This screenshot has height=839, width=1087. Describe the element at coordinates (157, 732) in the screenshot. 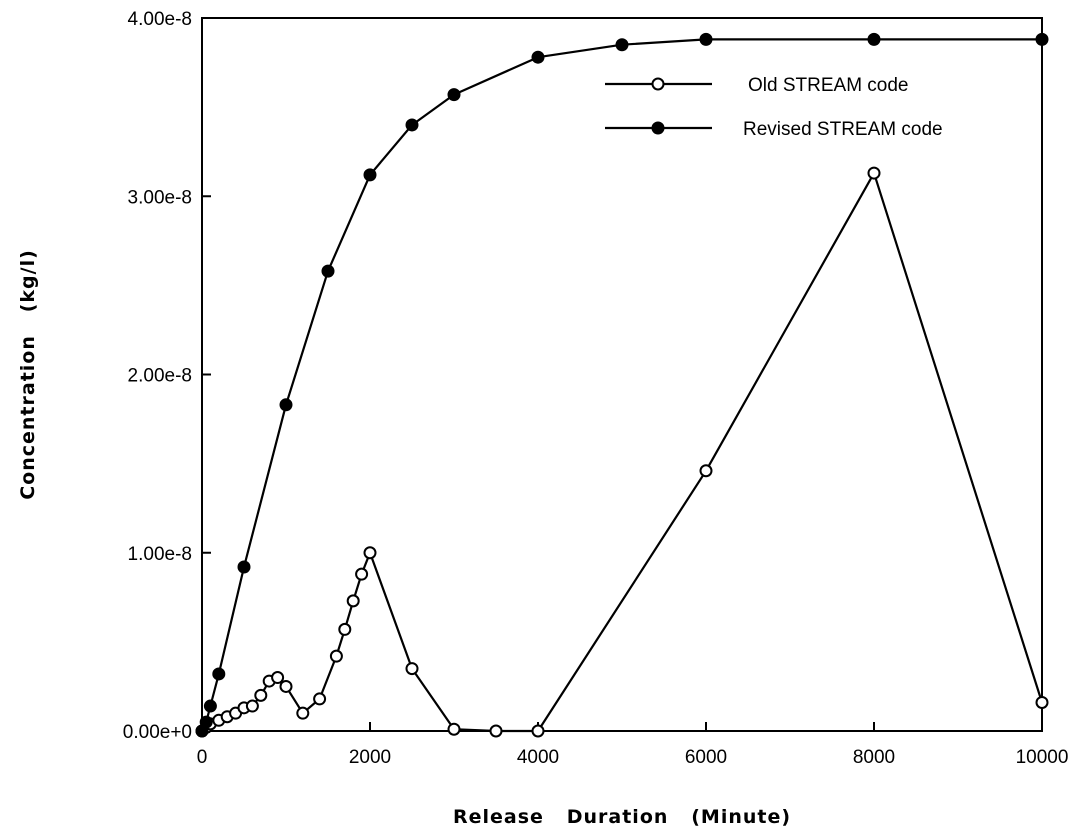

I see `y-tick-label: 0.00e+0` at that location.